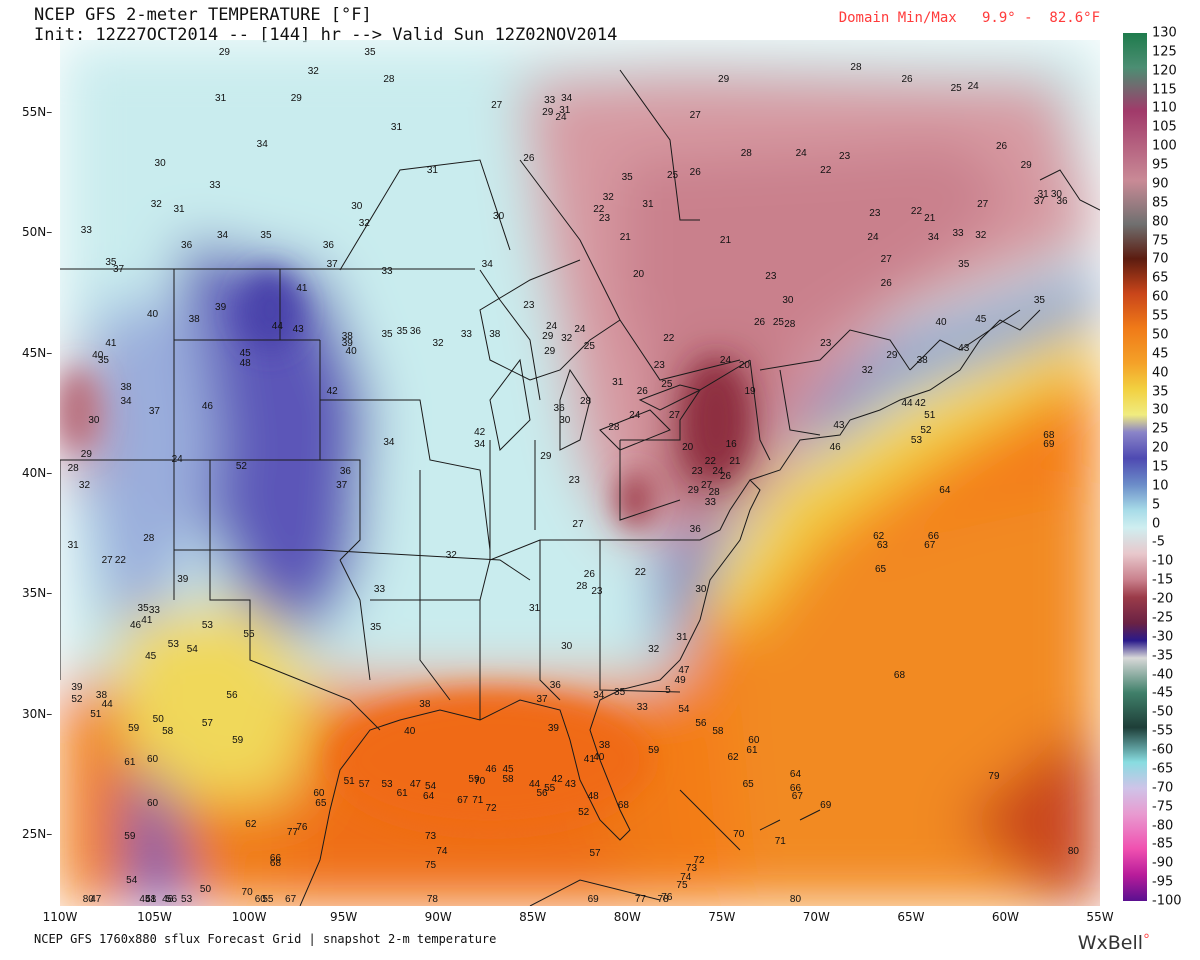 This screenshot has width=1200, height=960. What do you see at coordinates (1160, 278) in the screenshot?
I see `colorbar-tick: 65` at bounding box center [1160, 278].